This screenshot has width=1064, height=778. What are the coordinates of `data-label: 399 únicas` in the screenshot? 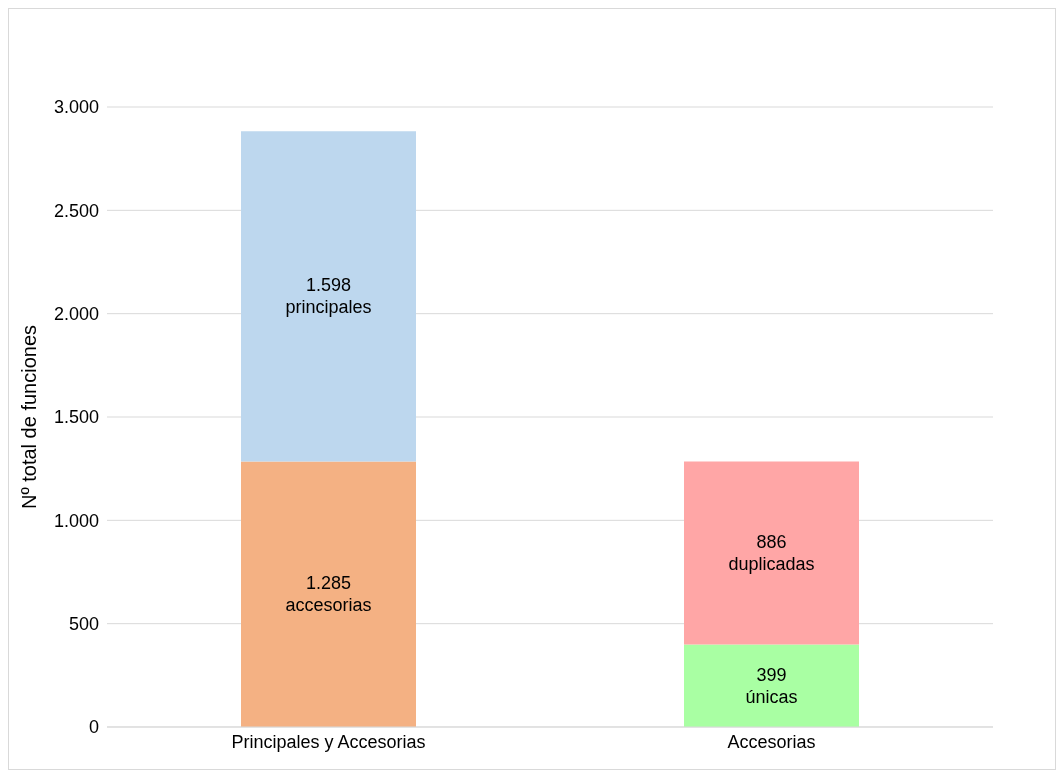 It's located at (771, 685).